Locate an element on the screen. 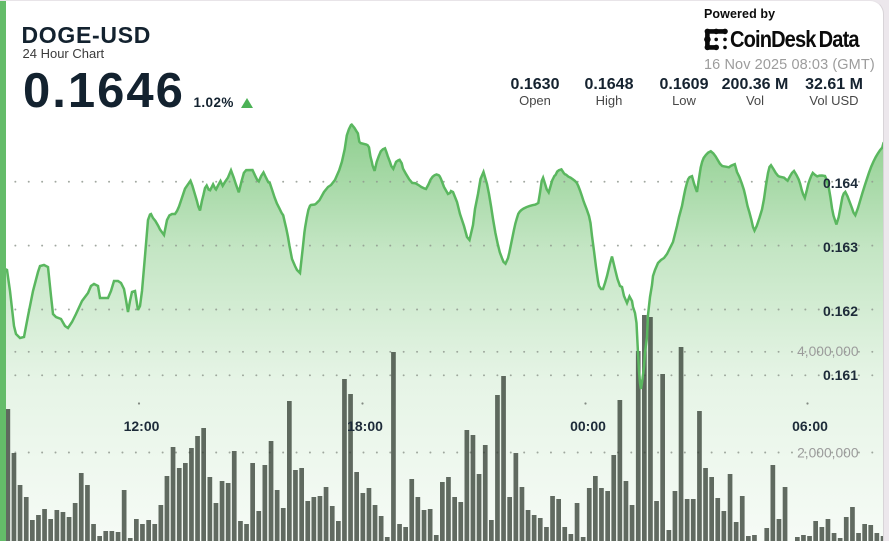  svg-text: 4,000,000 is located at coordinates (828, 351).